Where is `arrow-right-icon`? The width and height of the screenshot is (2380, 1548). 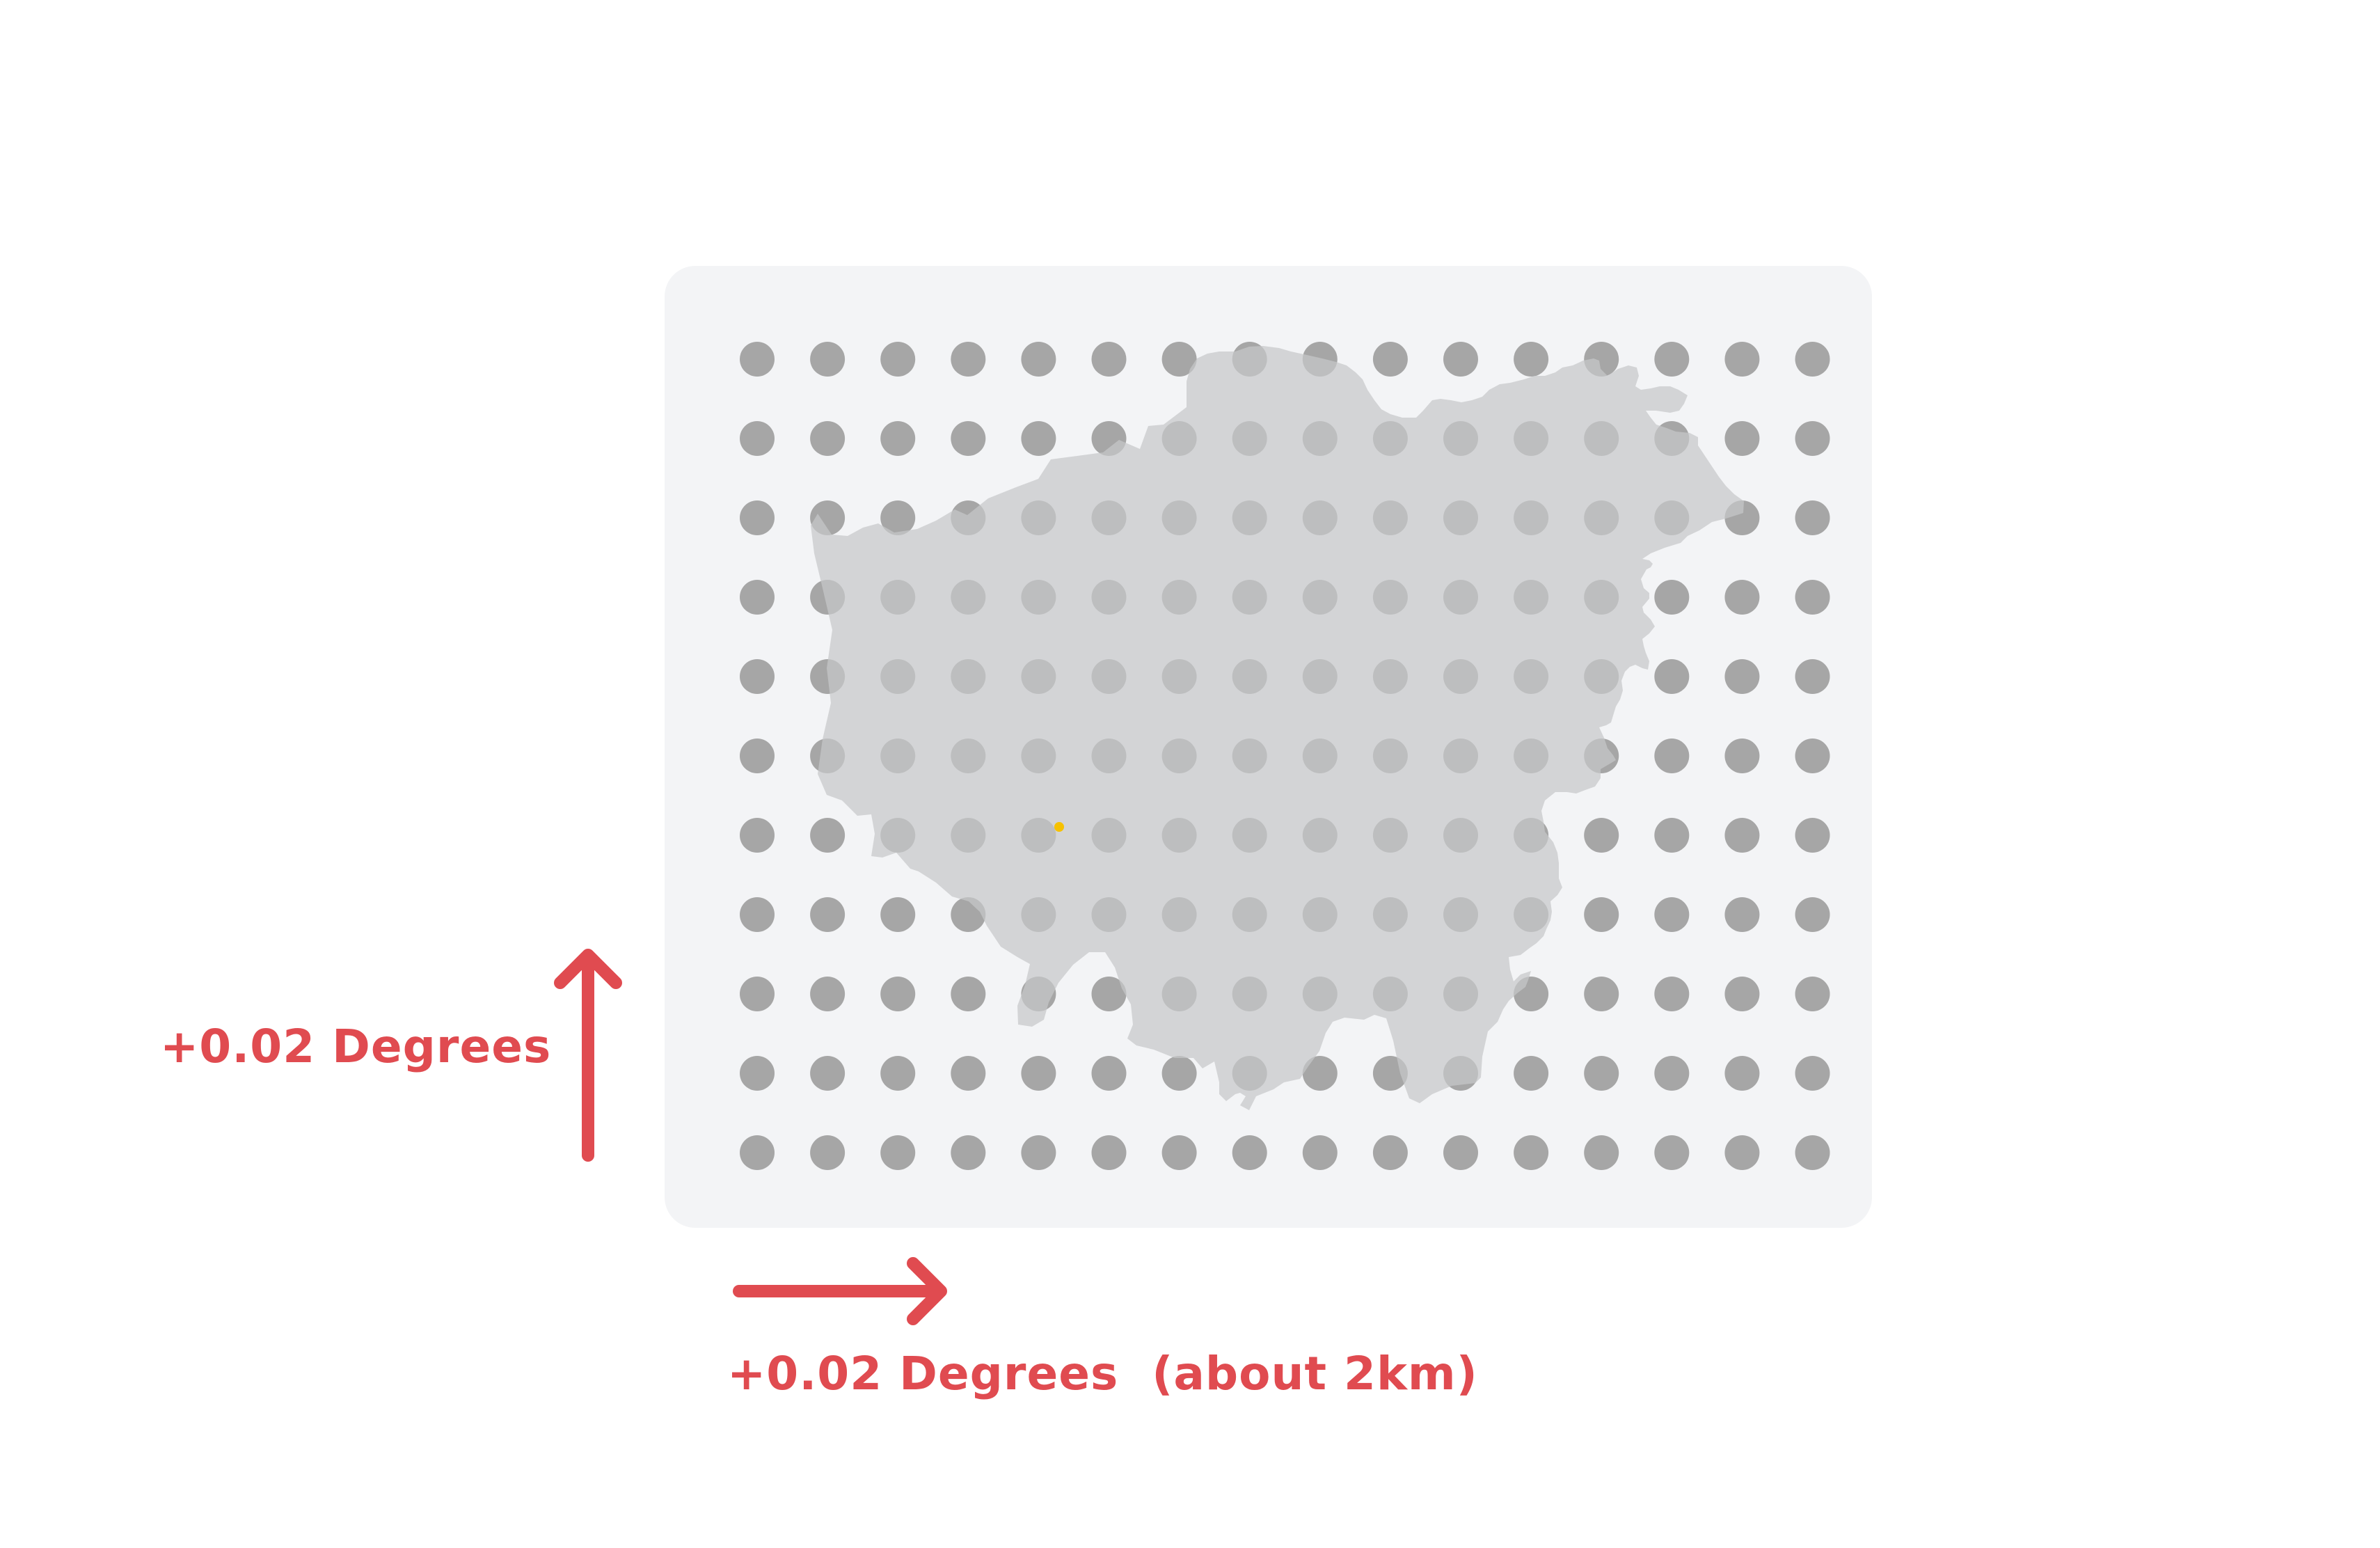 arrow-right-icon is located at coordinates (840, 1291).